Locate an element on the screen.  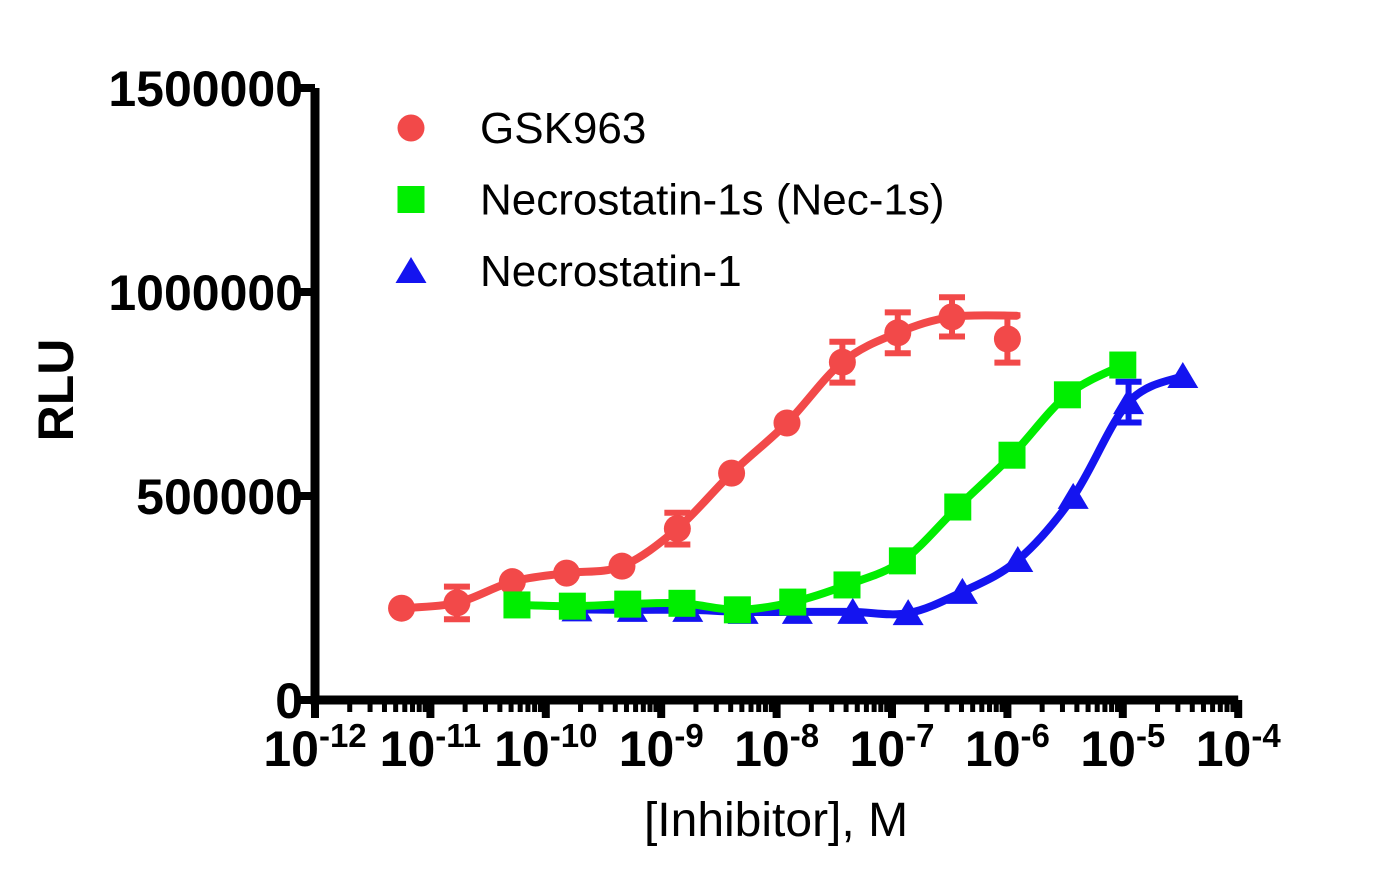
legend-label: GSK963 is located at coordinates (563, 128).